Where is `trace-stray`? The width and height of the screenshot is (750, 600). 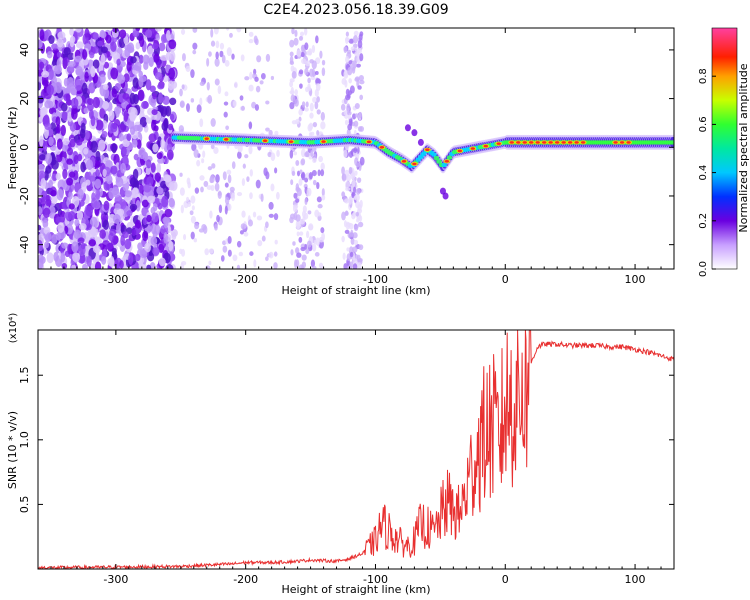 trace-stray is located at coordinates (414, 133).